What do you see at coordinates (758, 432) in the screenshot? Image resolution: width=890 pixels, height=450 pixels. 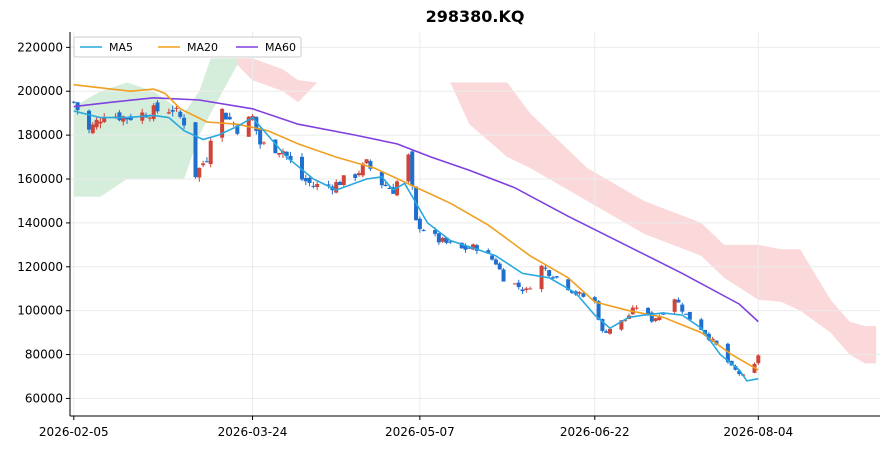 I see `x-tick-label: 2026-08-04` at bounding box center [758, 432].